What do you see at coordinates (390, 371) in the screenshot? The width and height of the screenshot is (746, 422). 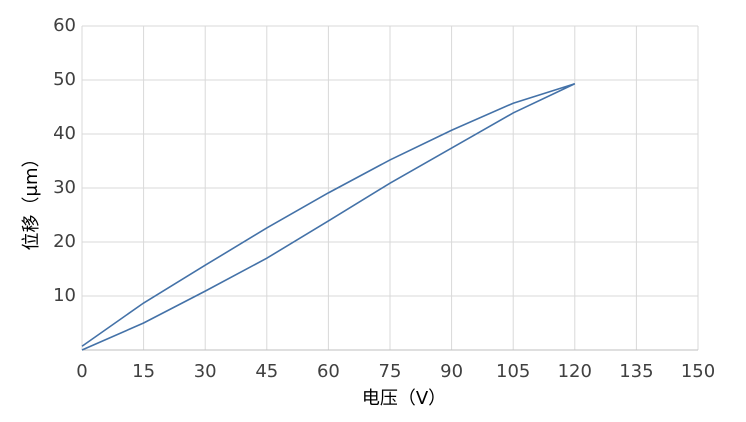 I see `x-tick-label: 75` at bounding box center [390, 371].